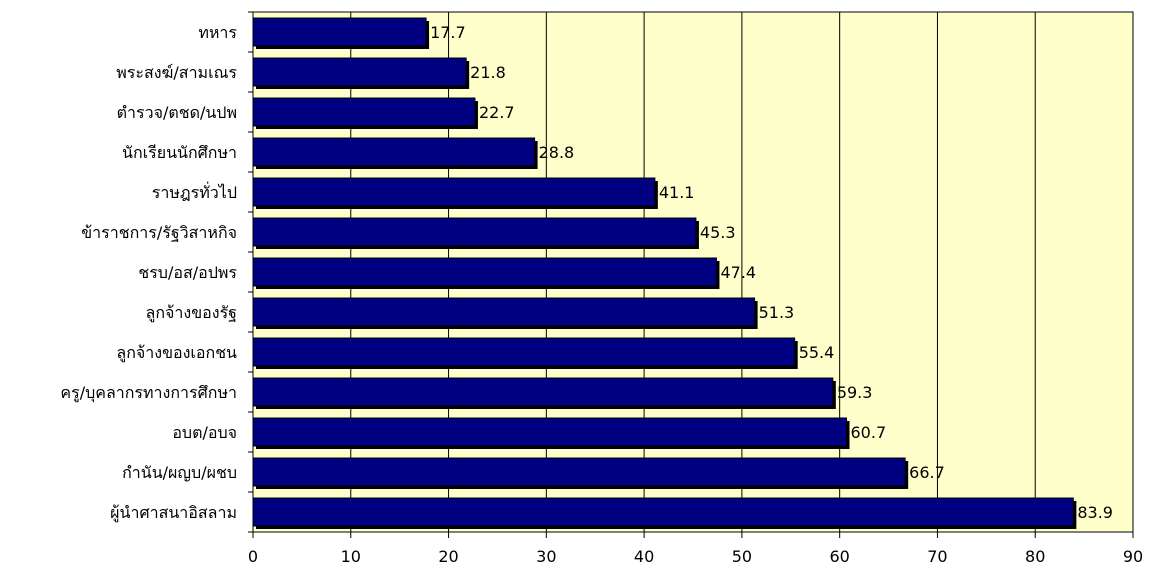  What do you see at coordinates (179, 472) in the screenshot?
I see `category-label: กำนัน/ผญบ/ผชบ` at bounding box center [179, 472].